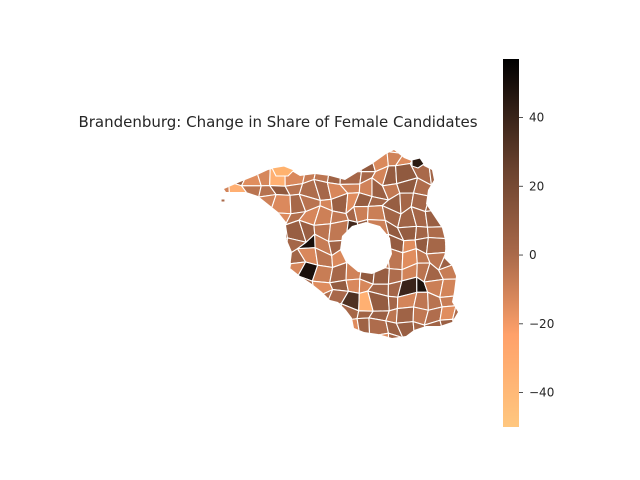 The width and height of the screenshot is (640, 480). Describe the element at coordinates (533, 255) in the screenshot. I see `colorbar-tick-label: 0` at that location.